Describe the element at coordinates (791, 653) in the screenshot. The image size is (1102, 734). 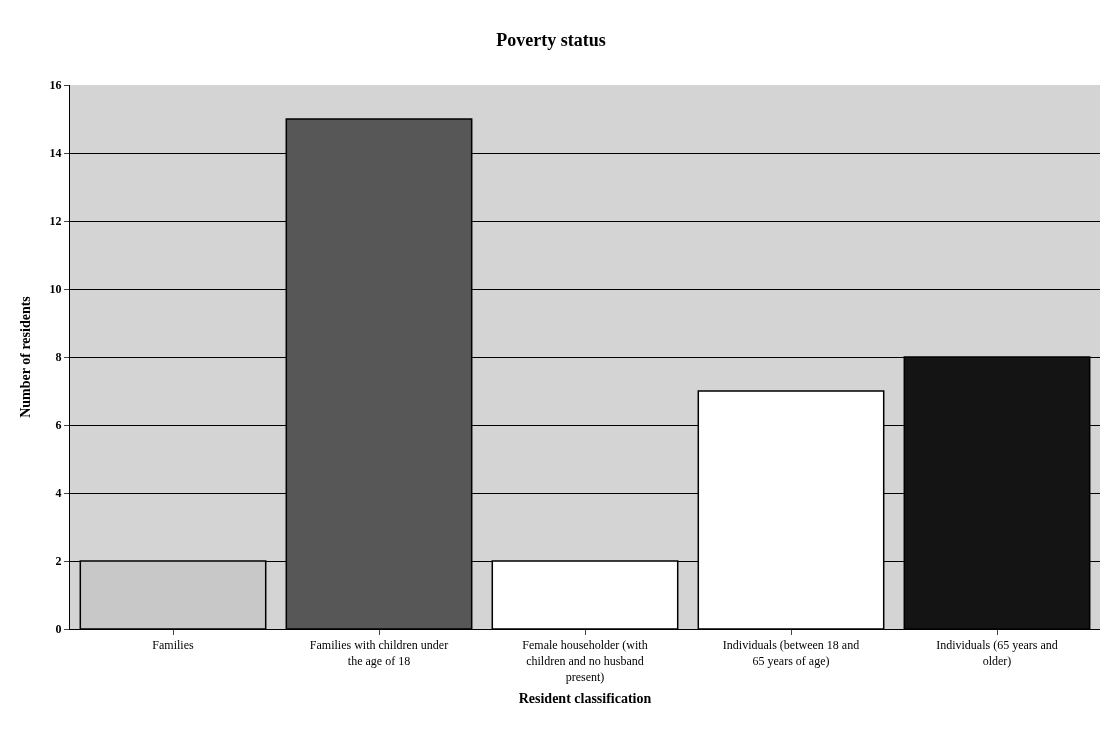
I see `x-tick-label: Individuals (between 18 and 65 years of age)` at that location.